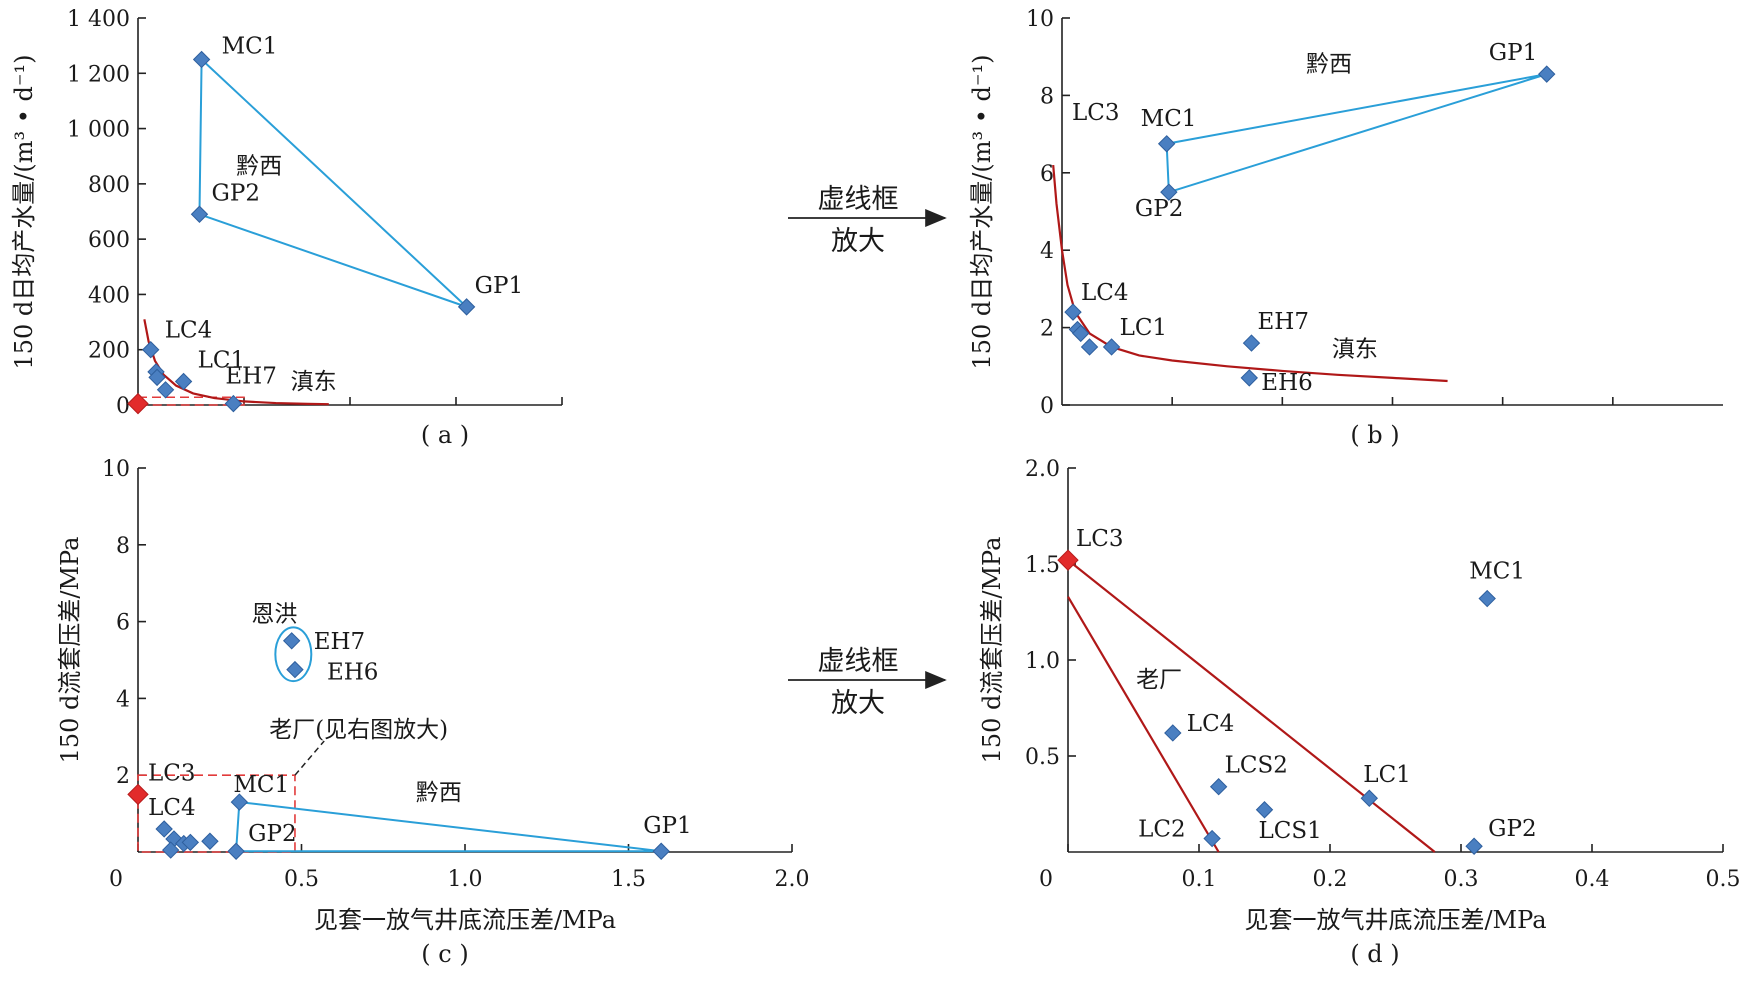  What do you see at coordinates (1042, 469) in the screenshot?
I see `y-tick-label: 2.0` at bounding box center [1042, 469].